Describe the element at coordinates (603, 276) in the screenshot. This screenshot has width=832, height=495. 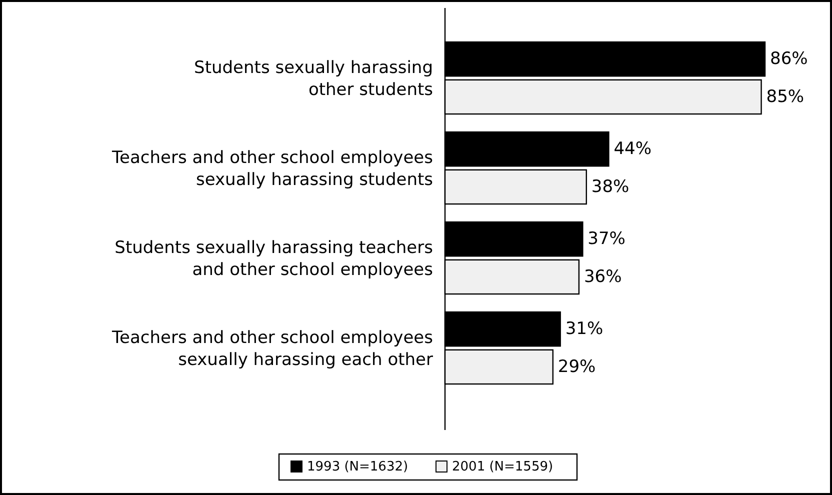
I see `data-label: 36%` at that location.